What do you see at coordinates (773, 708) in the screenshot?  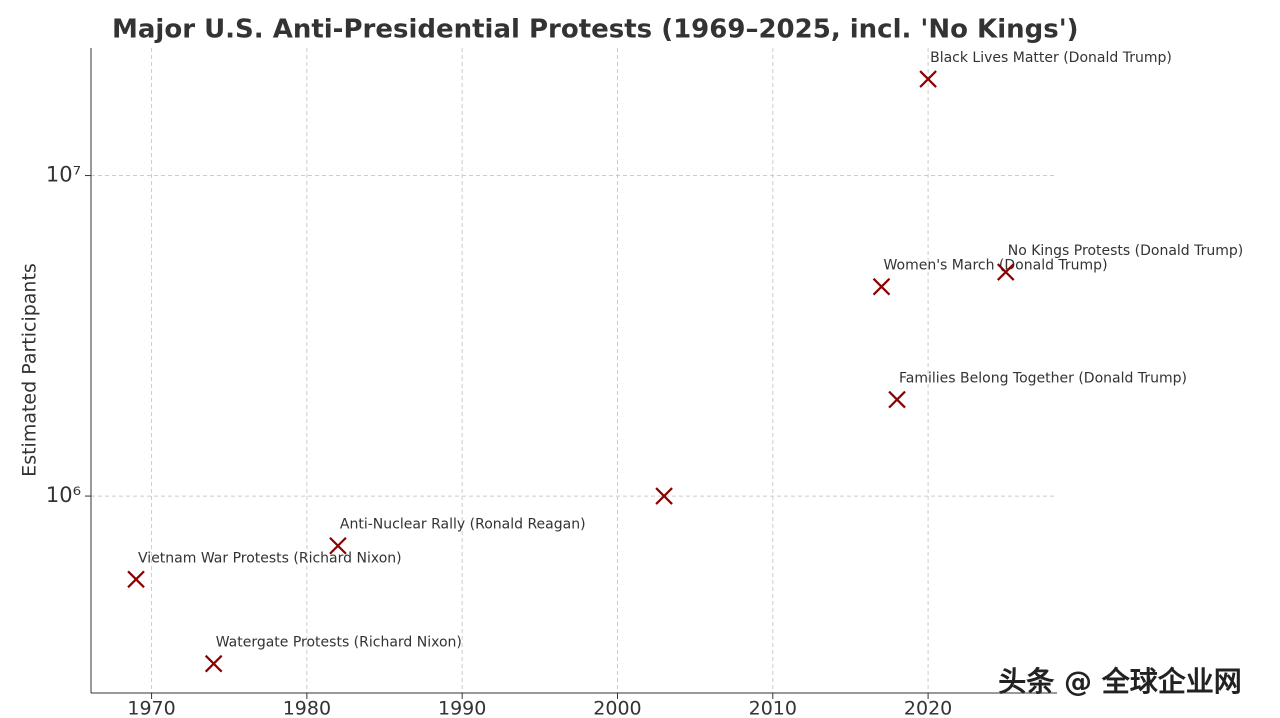 I see `x-tick-label: 2010` at bounding box center [773, 708].